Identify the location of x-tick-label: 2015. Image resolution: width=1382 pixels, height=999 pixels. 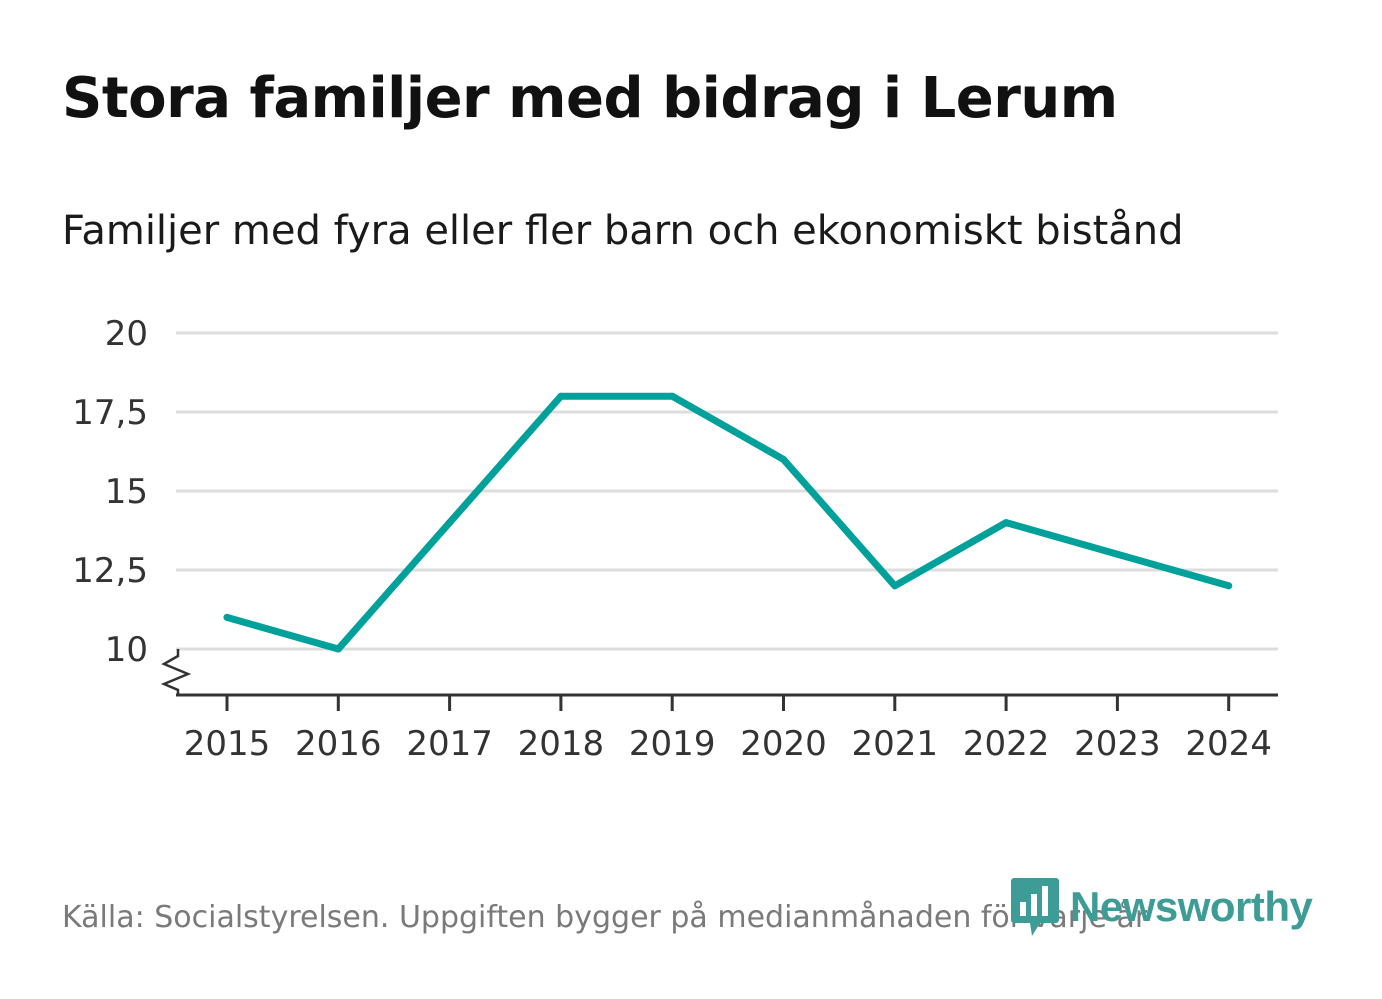
(227, 744).